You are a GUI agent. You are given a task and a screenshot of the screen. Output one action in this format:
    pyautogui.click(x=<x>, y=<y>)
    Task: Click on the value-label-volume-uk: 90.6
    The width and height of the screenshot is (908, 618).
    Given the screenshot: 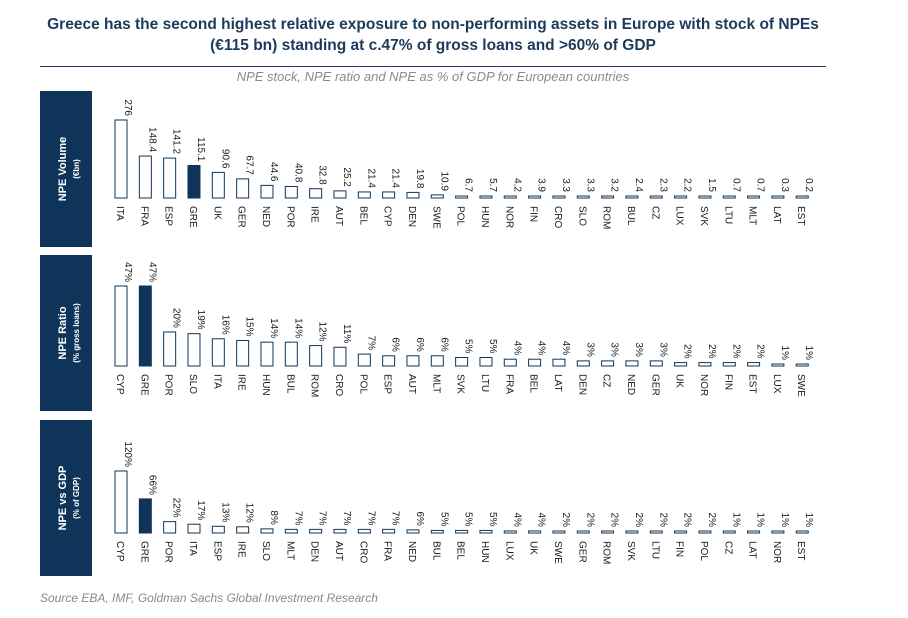 What is the action you would take?
    pyautogui.click(x=224, y=159)
    